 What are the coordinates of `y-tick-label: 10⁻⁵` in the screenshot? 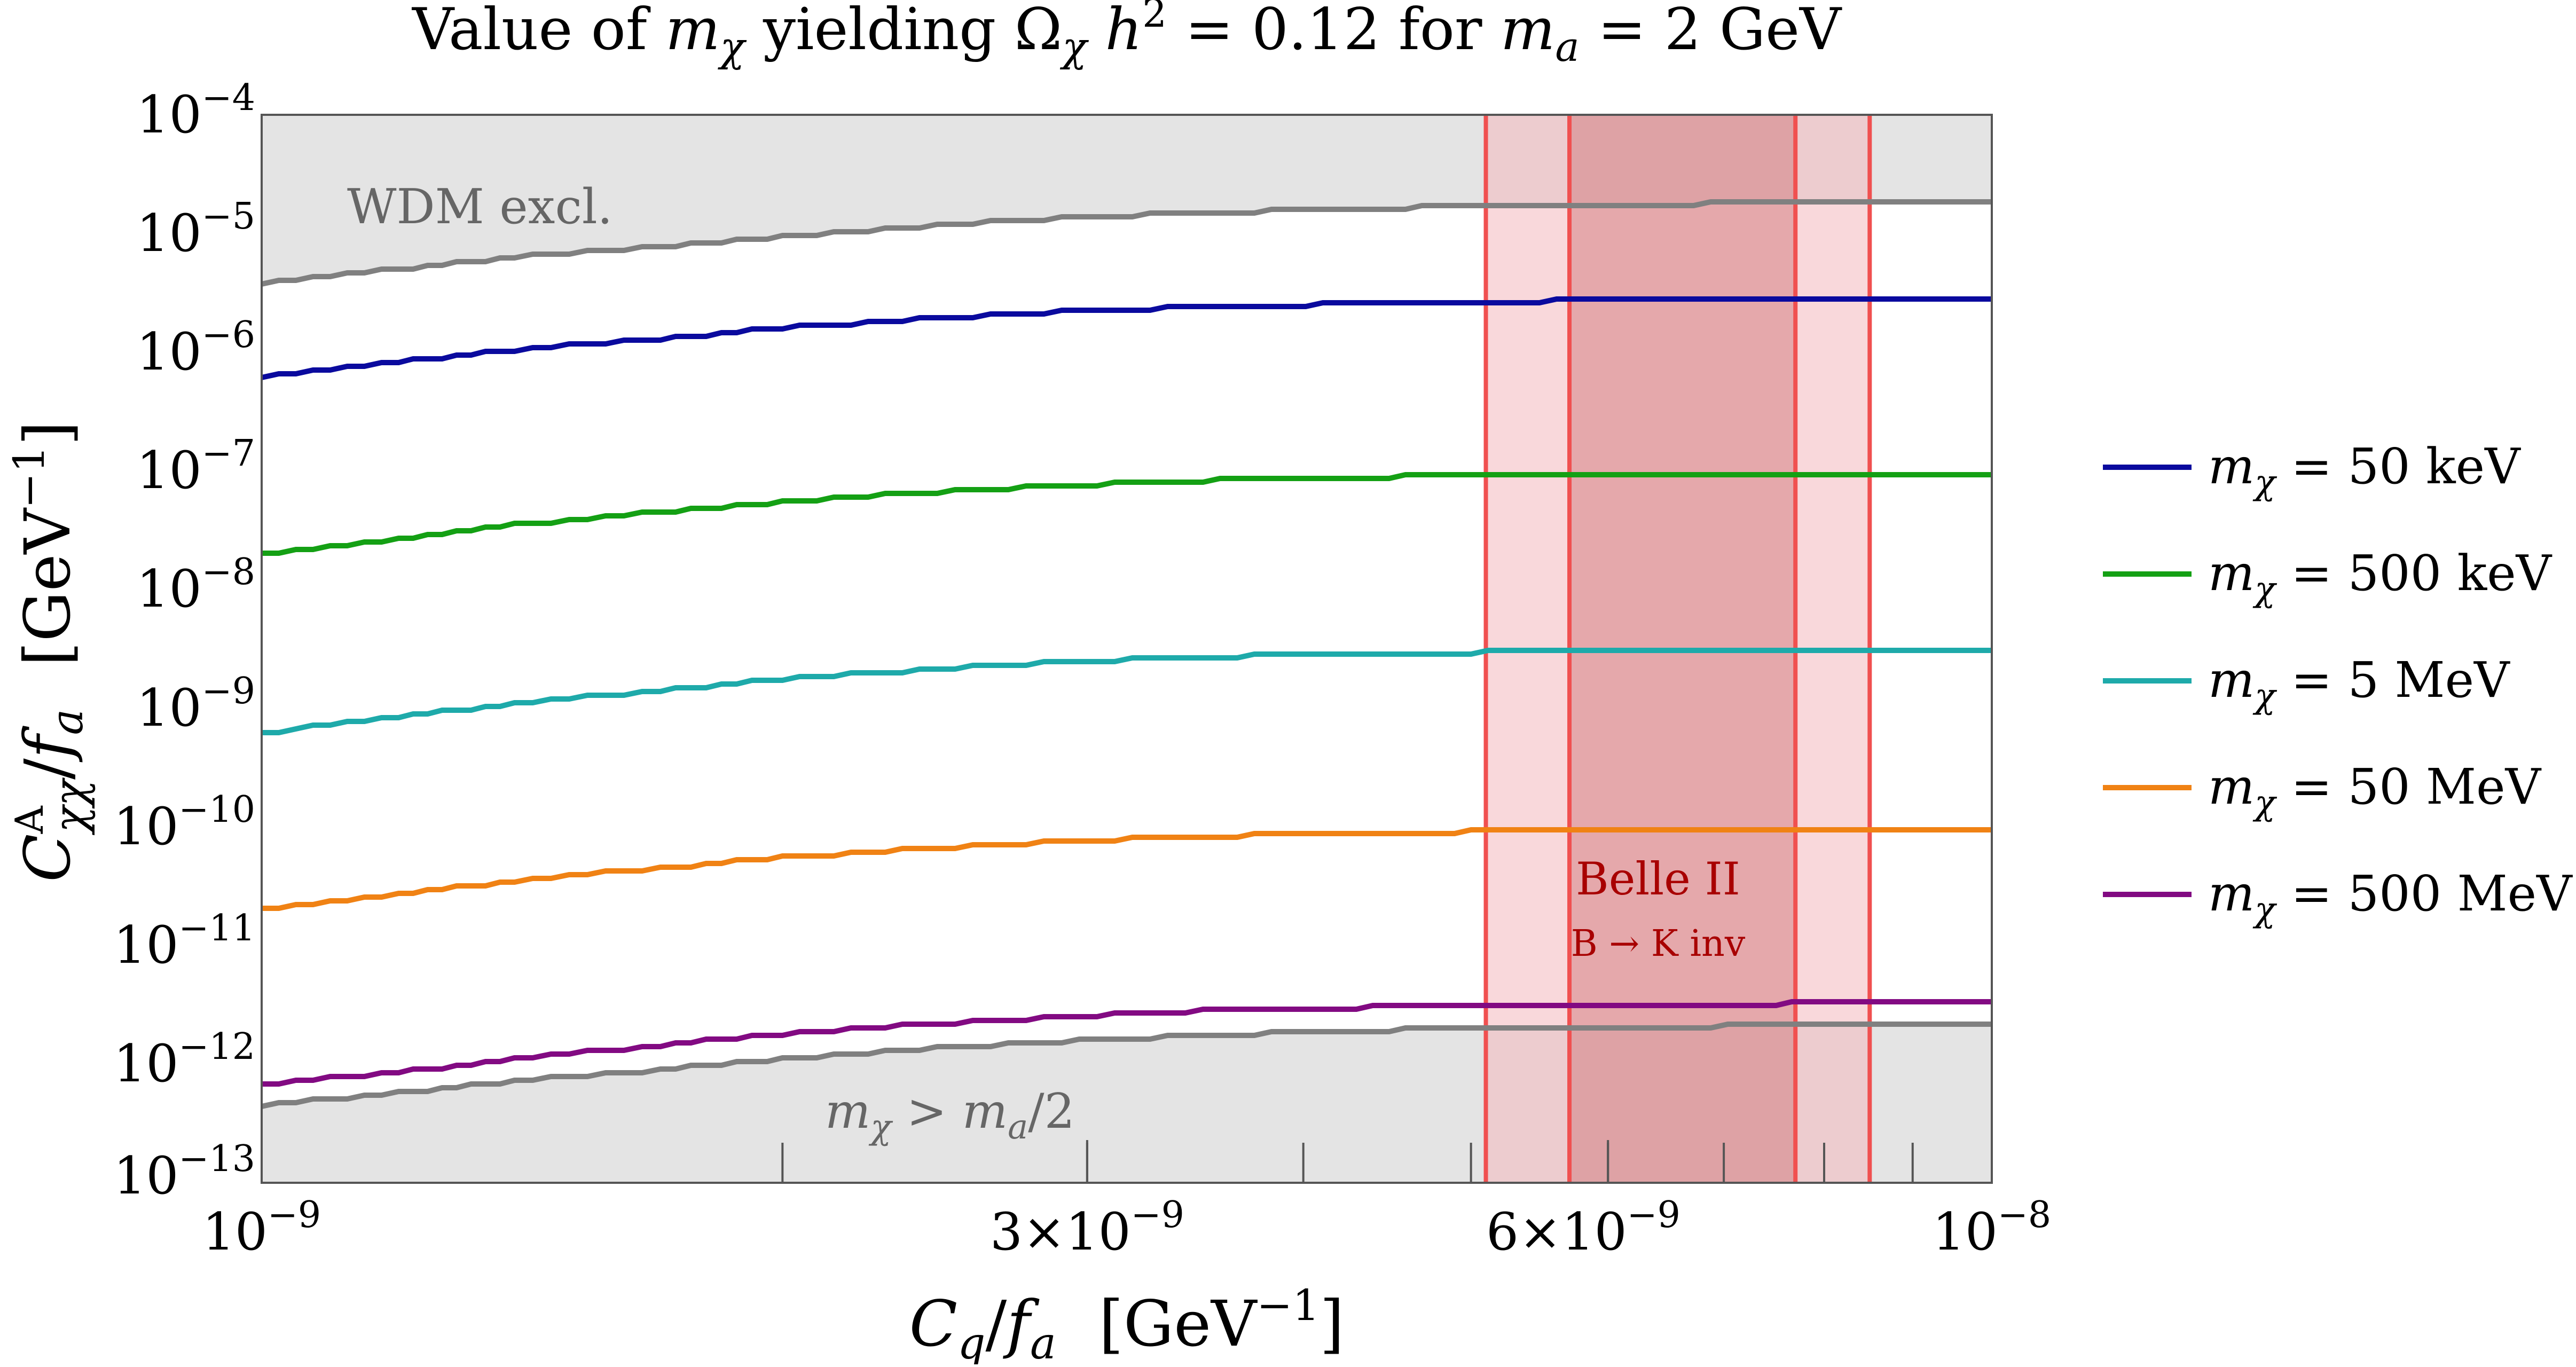 It's located at (196, 229).